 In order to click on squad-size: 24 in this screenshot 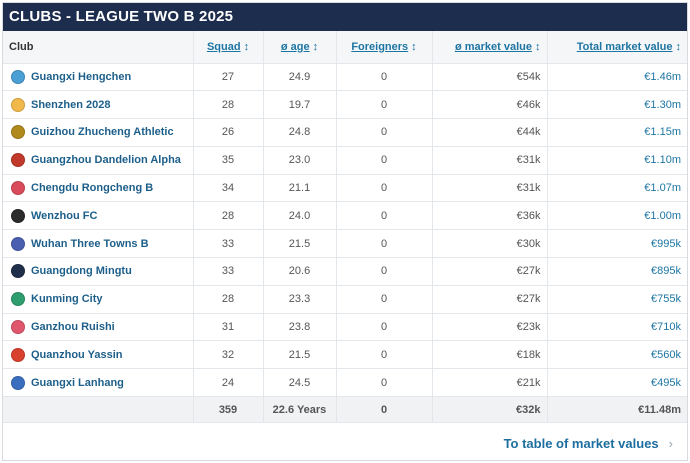, I will do `click(228, 383)`.